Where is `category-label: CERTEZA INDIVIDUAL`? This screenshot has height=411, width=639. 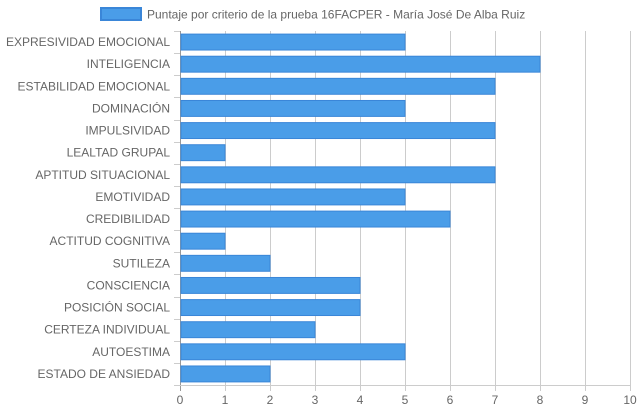
category-label: CERTEZA INDIVIDUAL is located at coordinates (107, 330).